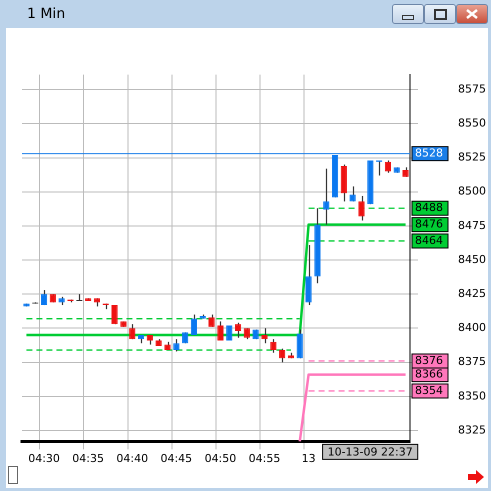 The width and height of the screenshot is (491, 491). Describe the element at coordinates (472, 89) in the screenshot. I see `y-tick-label: 8575` at that location.